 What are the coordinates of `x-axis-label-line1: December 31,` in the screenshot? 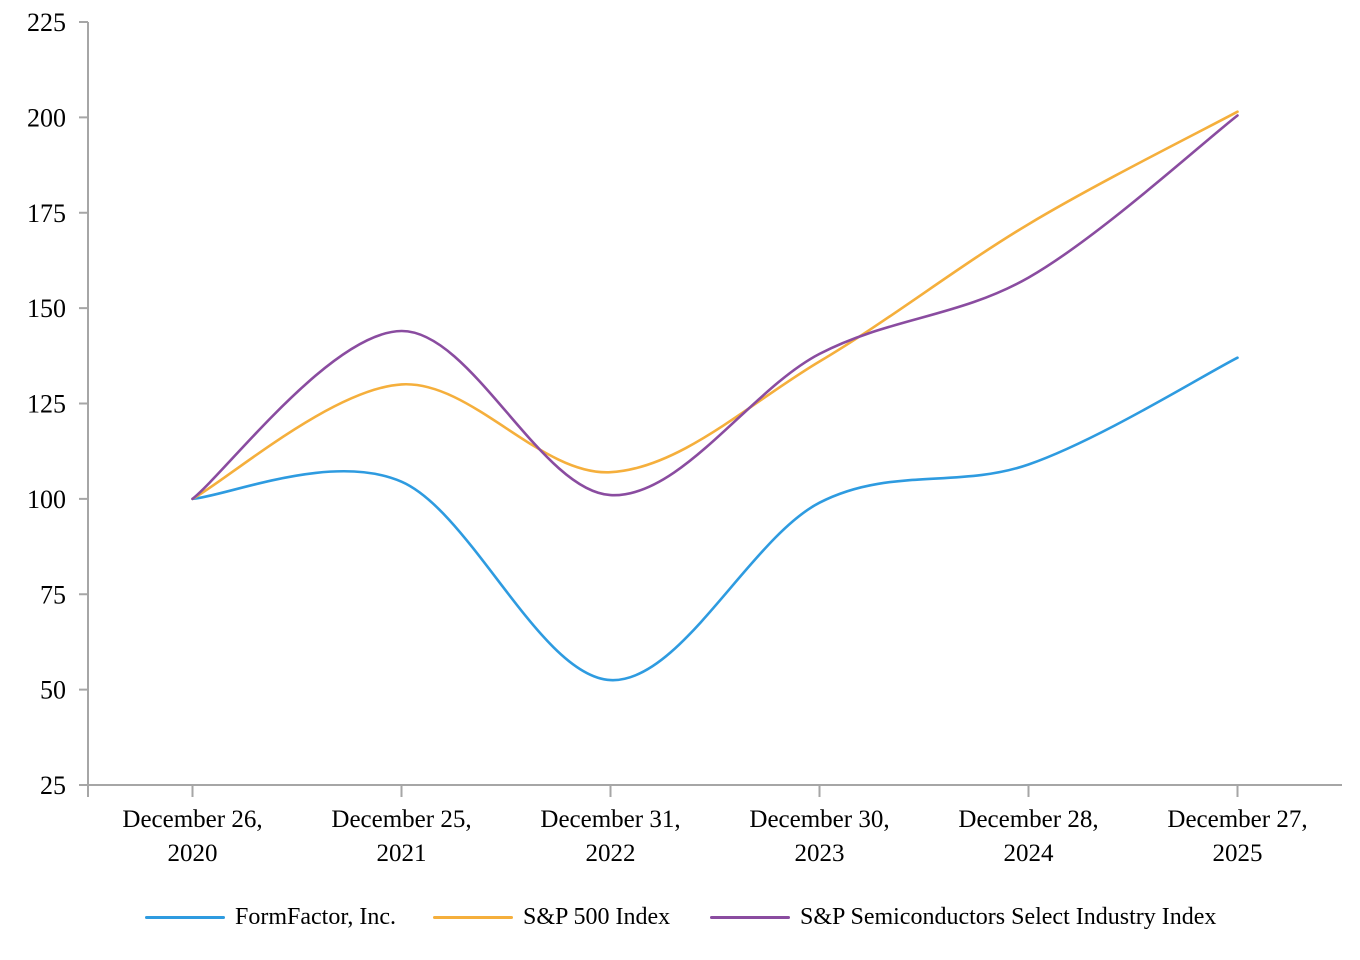 It's located at (610, 819).